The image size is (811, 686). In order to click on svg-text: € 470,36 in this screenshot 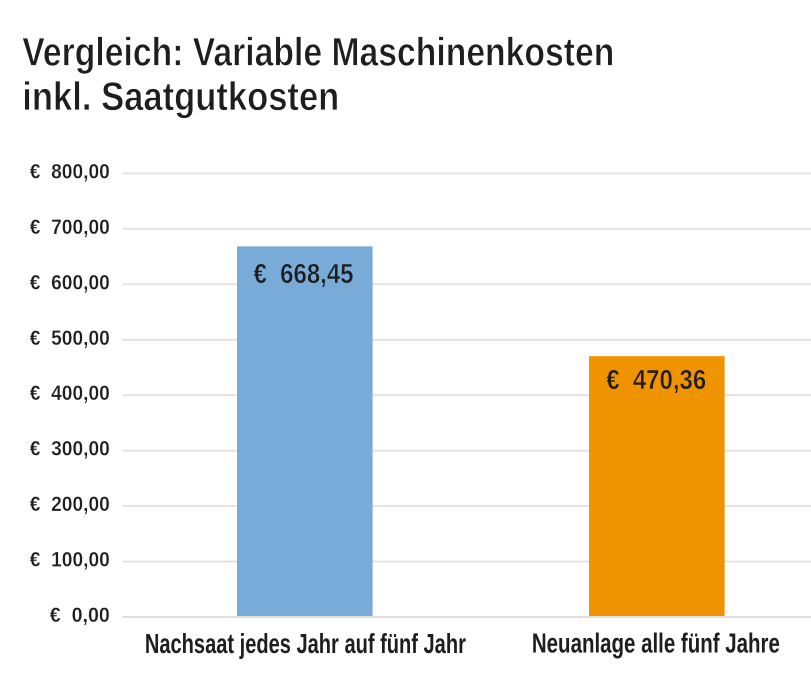, I will do `click(656, 379)`.